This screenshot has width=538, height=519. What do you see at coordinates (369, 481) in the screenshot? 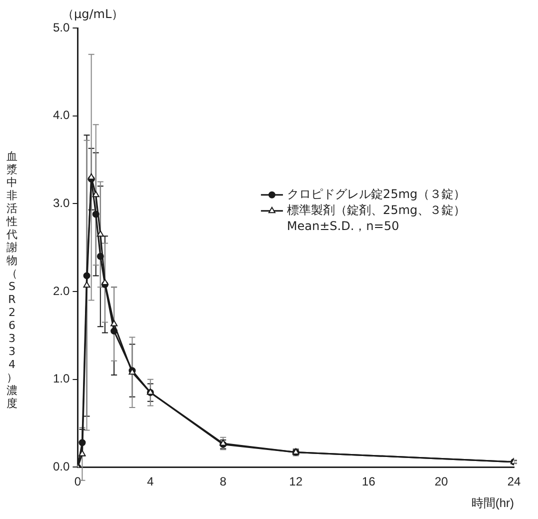
I see `x-tick-label: 16` at bounding box center [369, 481].